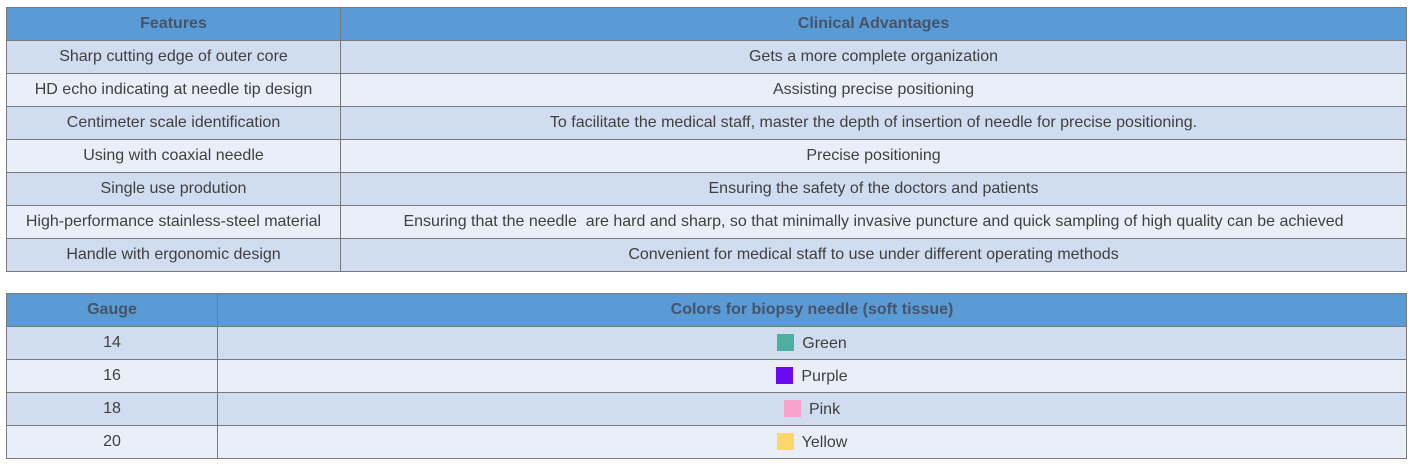  I want to click on gauge-column-header: Gauge, so click(112, 310).